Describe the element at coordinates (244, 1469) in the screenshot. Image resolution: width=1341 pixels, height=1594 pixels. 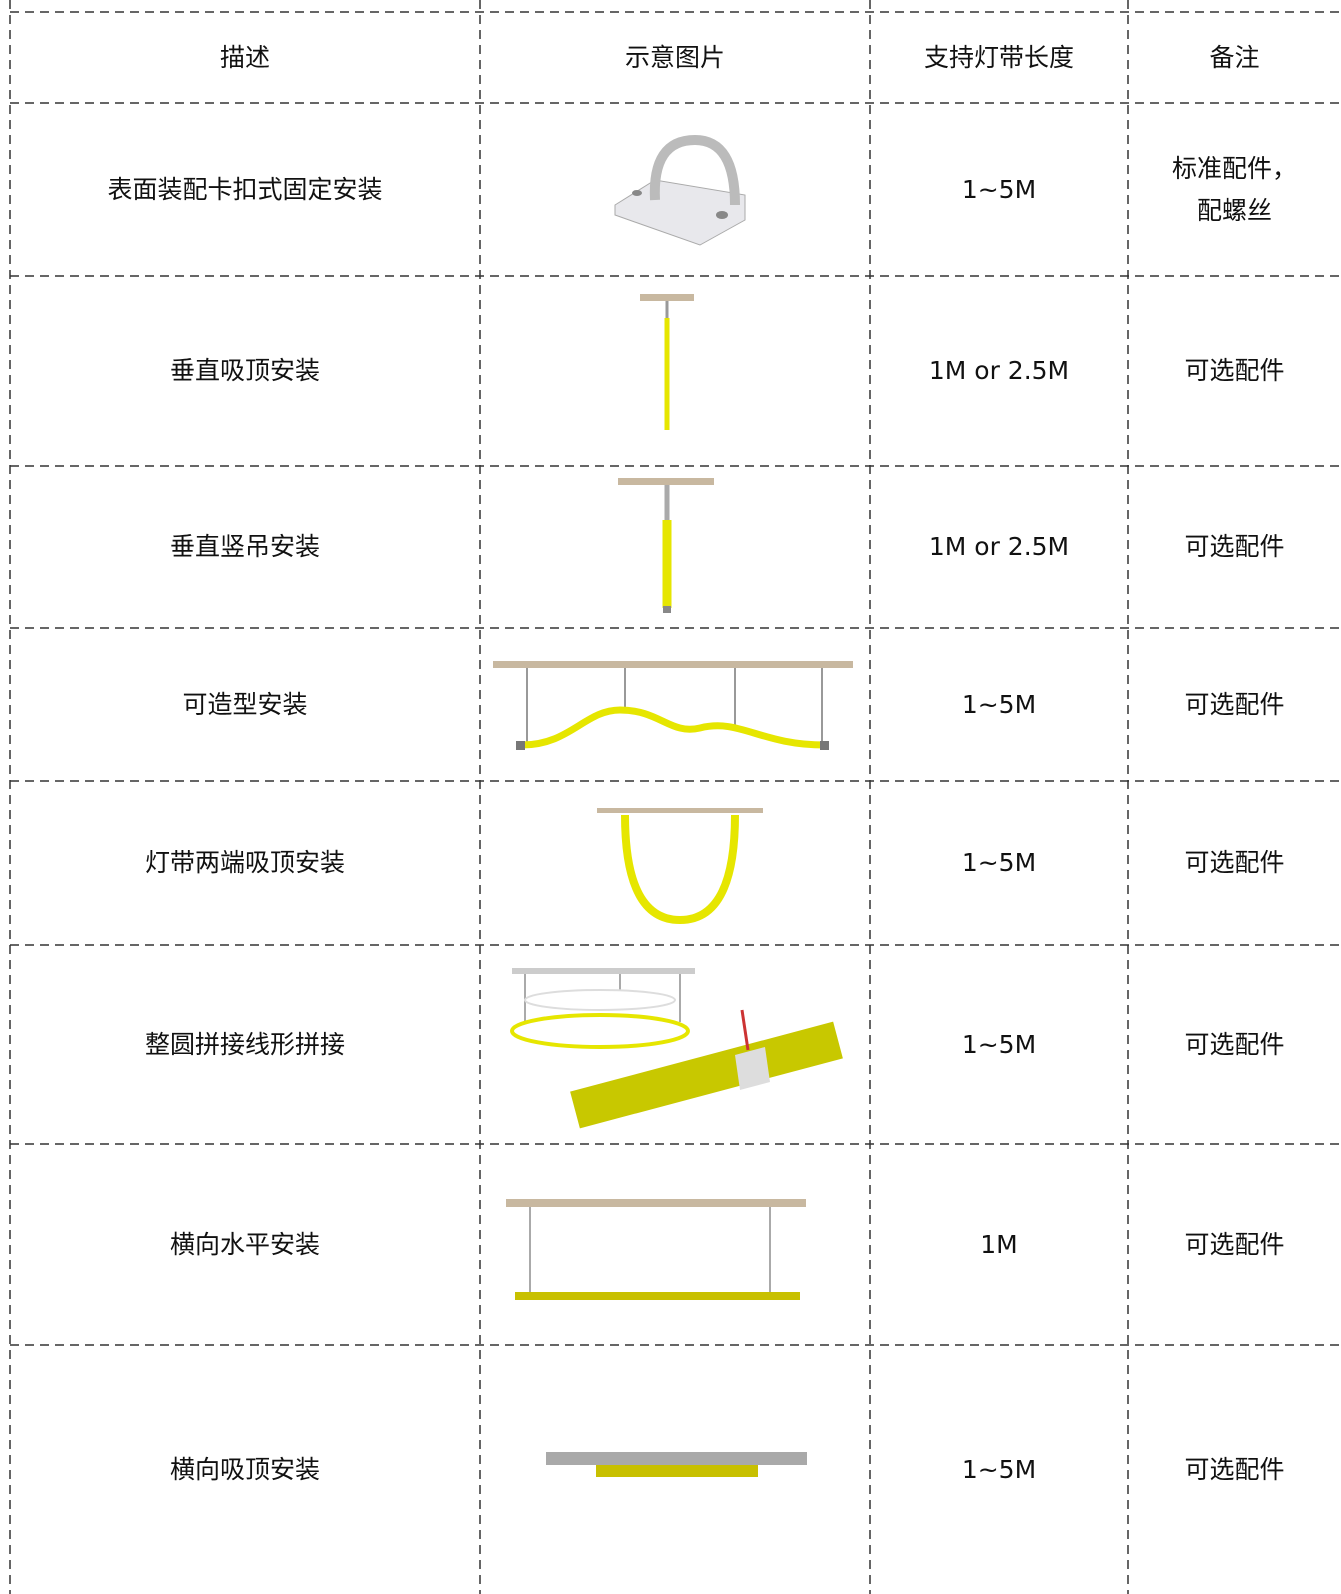
I see `table-cell: 横向吸顶安装` at that location.